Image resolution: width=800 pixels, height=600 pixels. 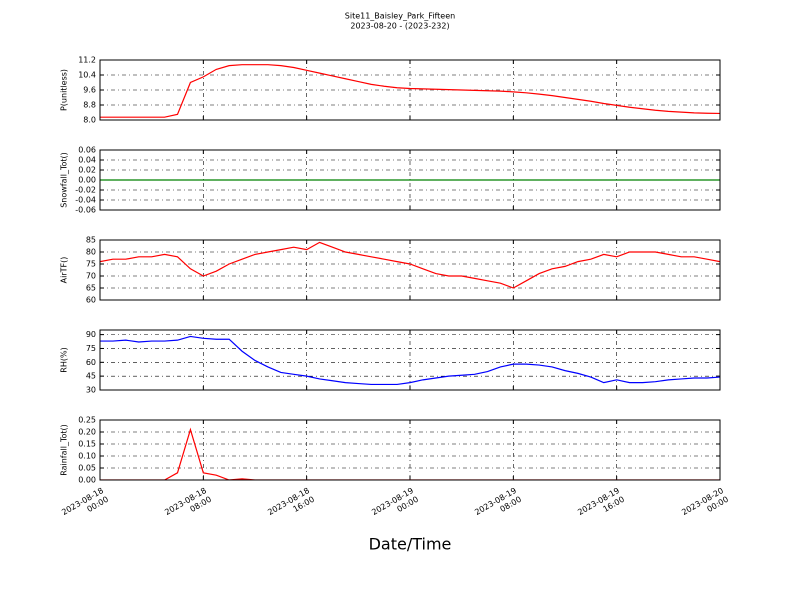 I want to click on y-tick-label: 65, so click(x=91, y=288).